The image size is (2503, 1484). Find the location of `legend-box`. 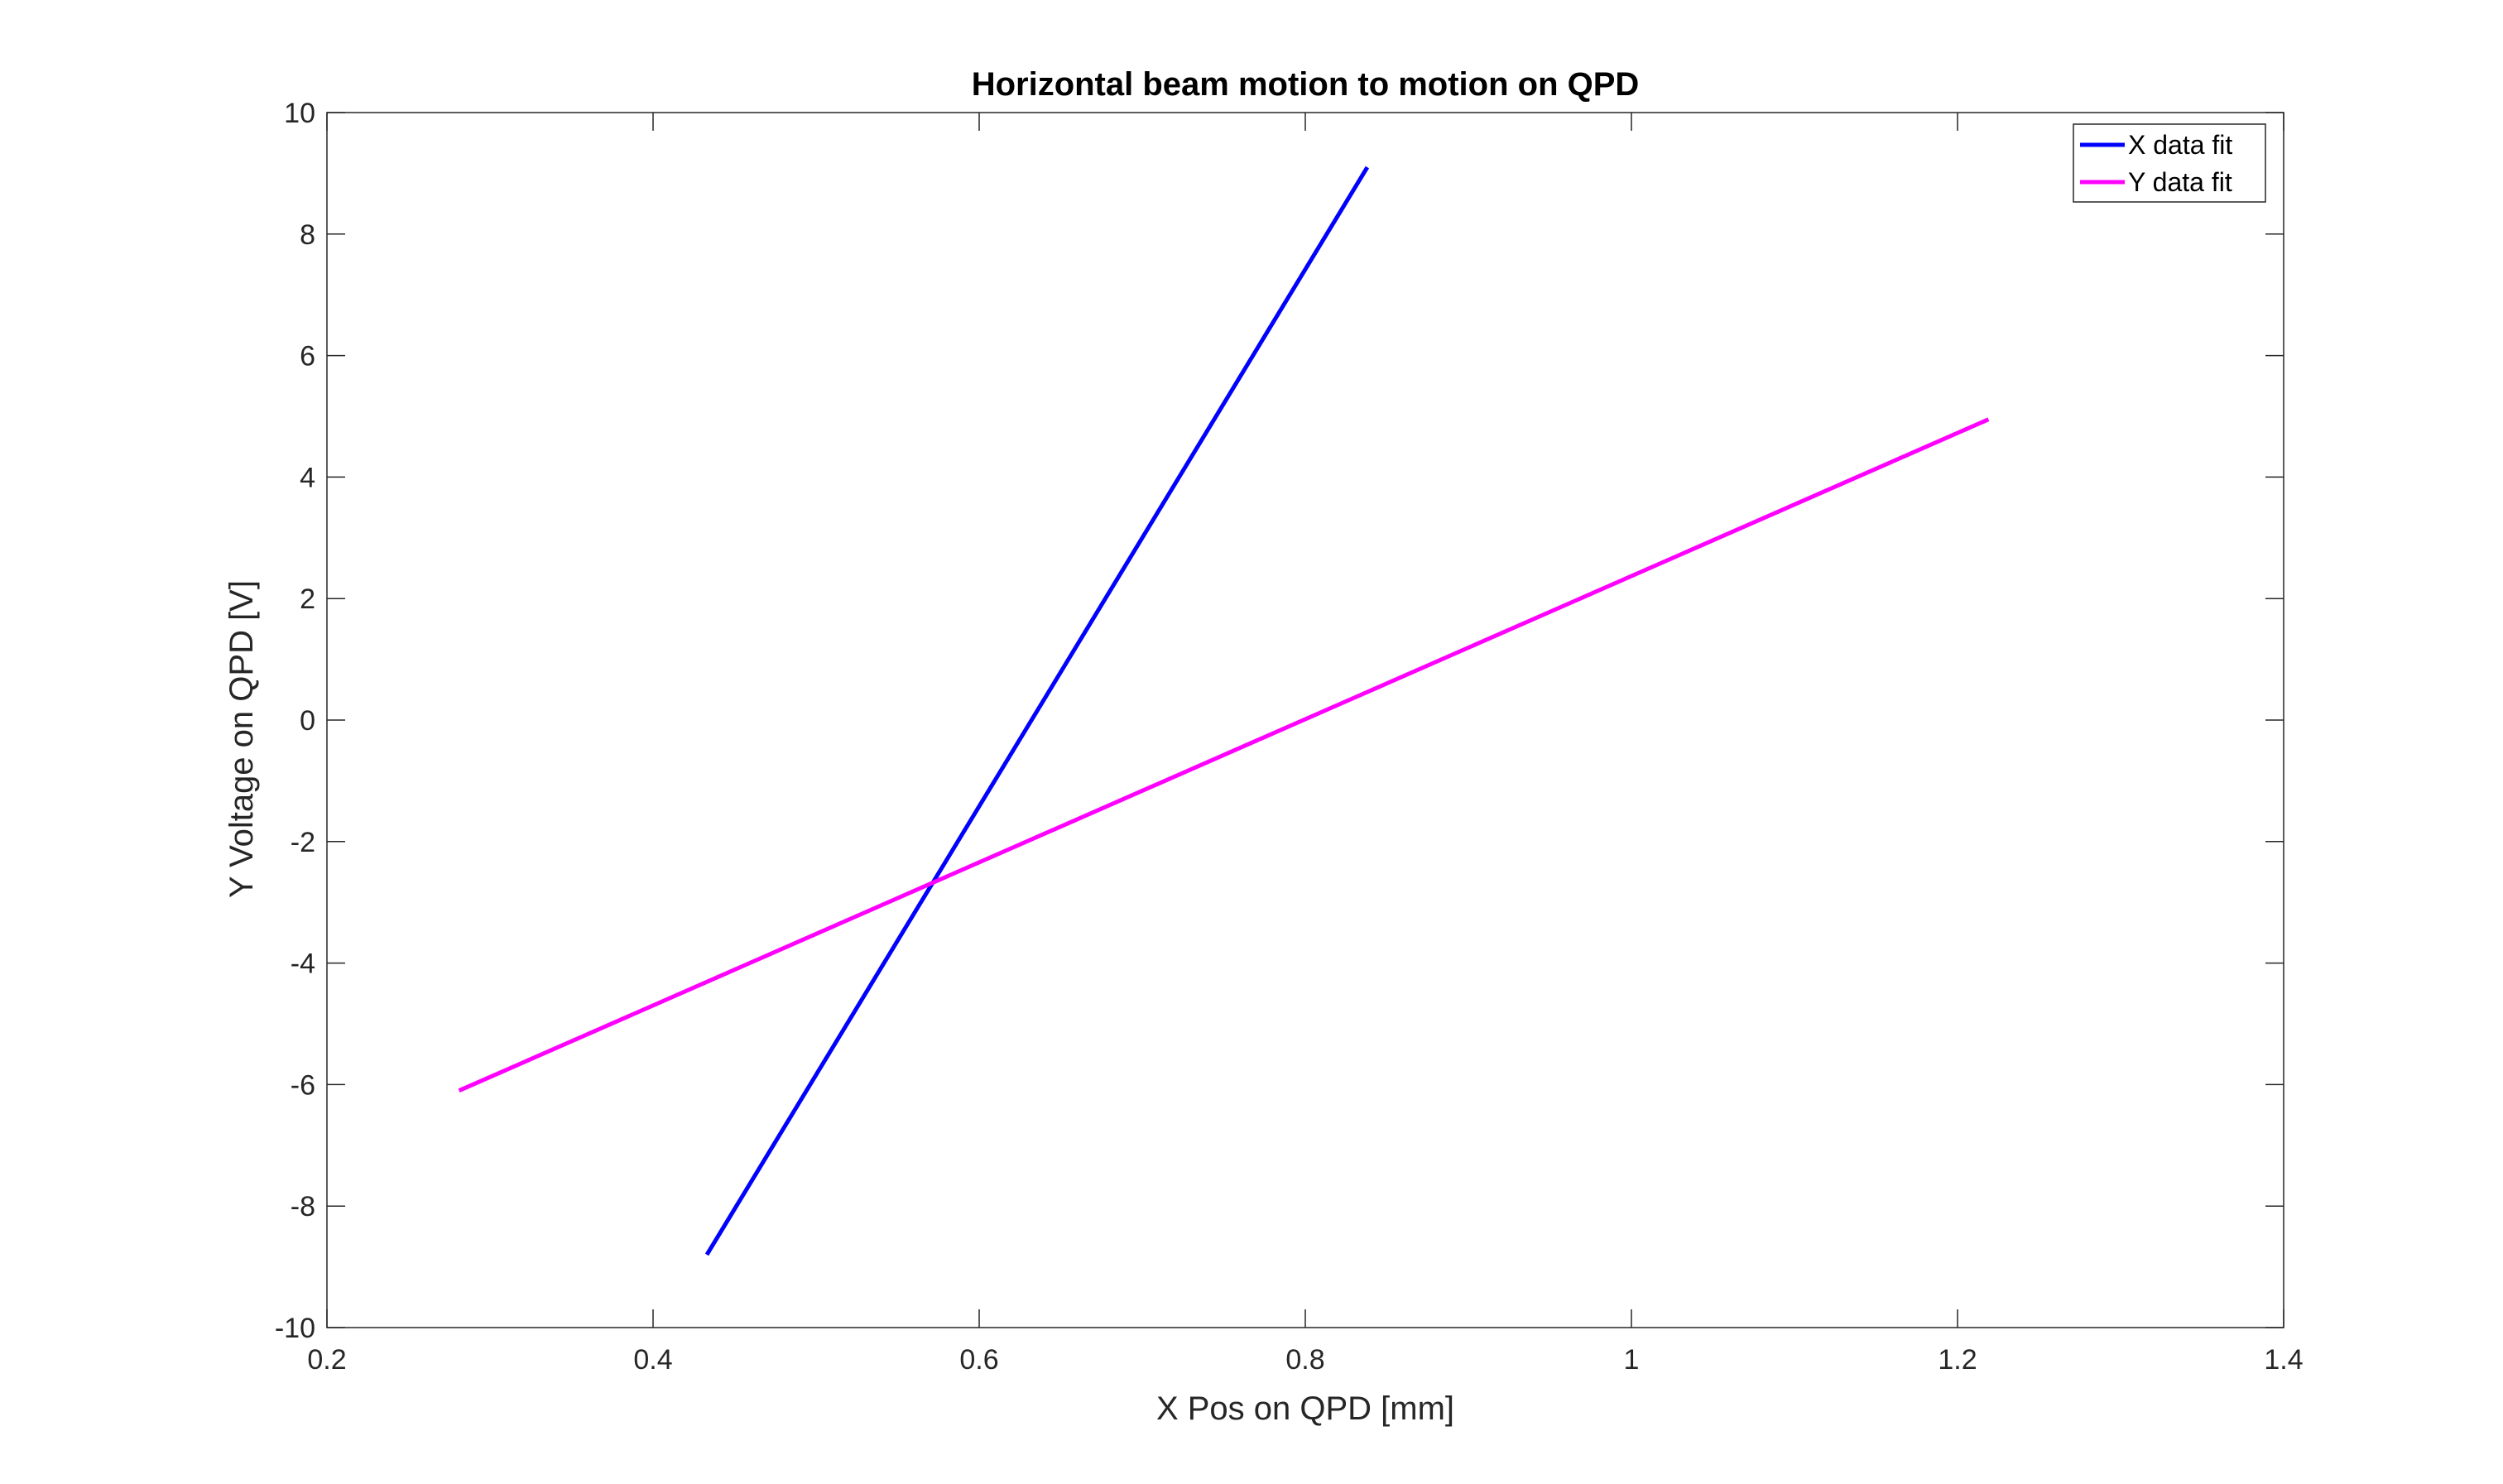

legend-box is located at coordinates (2169, 163).